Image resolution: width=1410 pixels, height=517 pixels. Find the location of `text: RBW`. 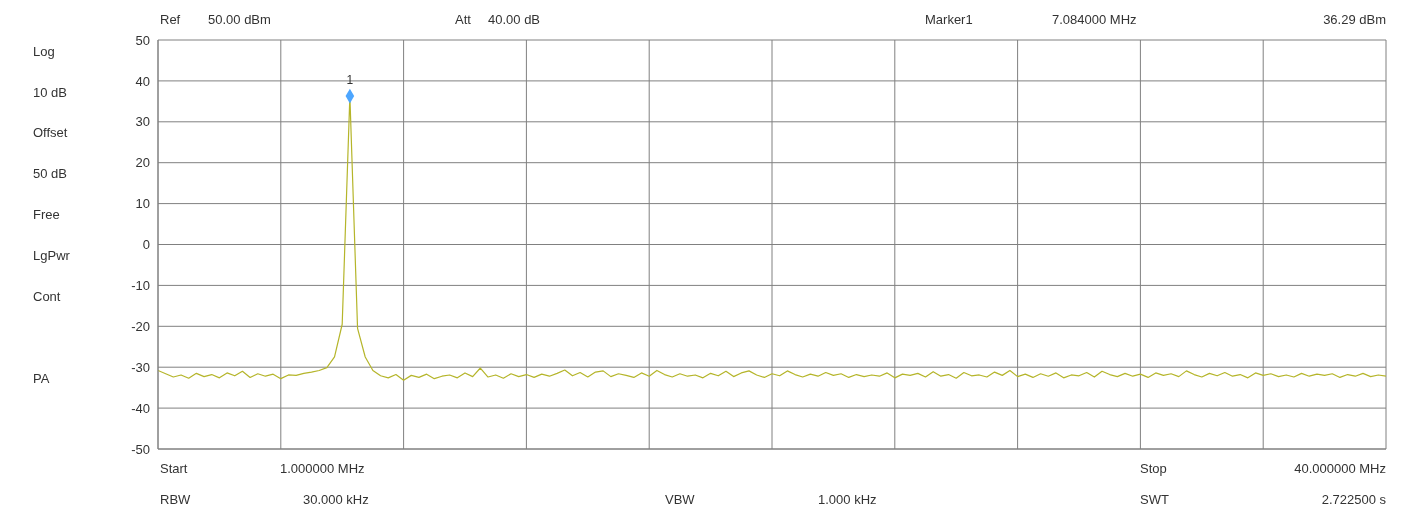

text: RBW is located at coordinates (175, 499).